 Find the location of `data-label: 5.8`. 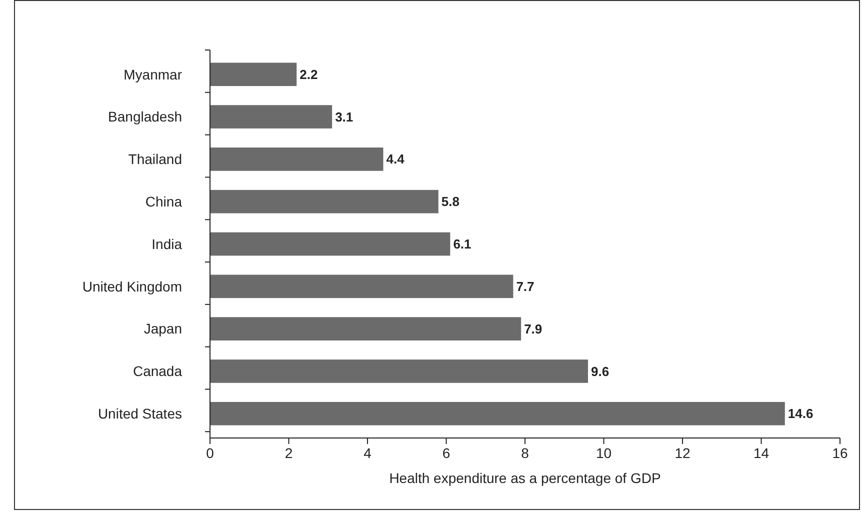

data-label: 5.8 is located at coordinates (450, 202).